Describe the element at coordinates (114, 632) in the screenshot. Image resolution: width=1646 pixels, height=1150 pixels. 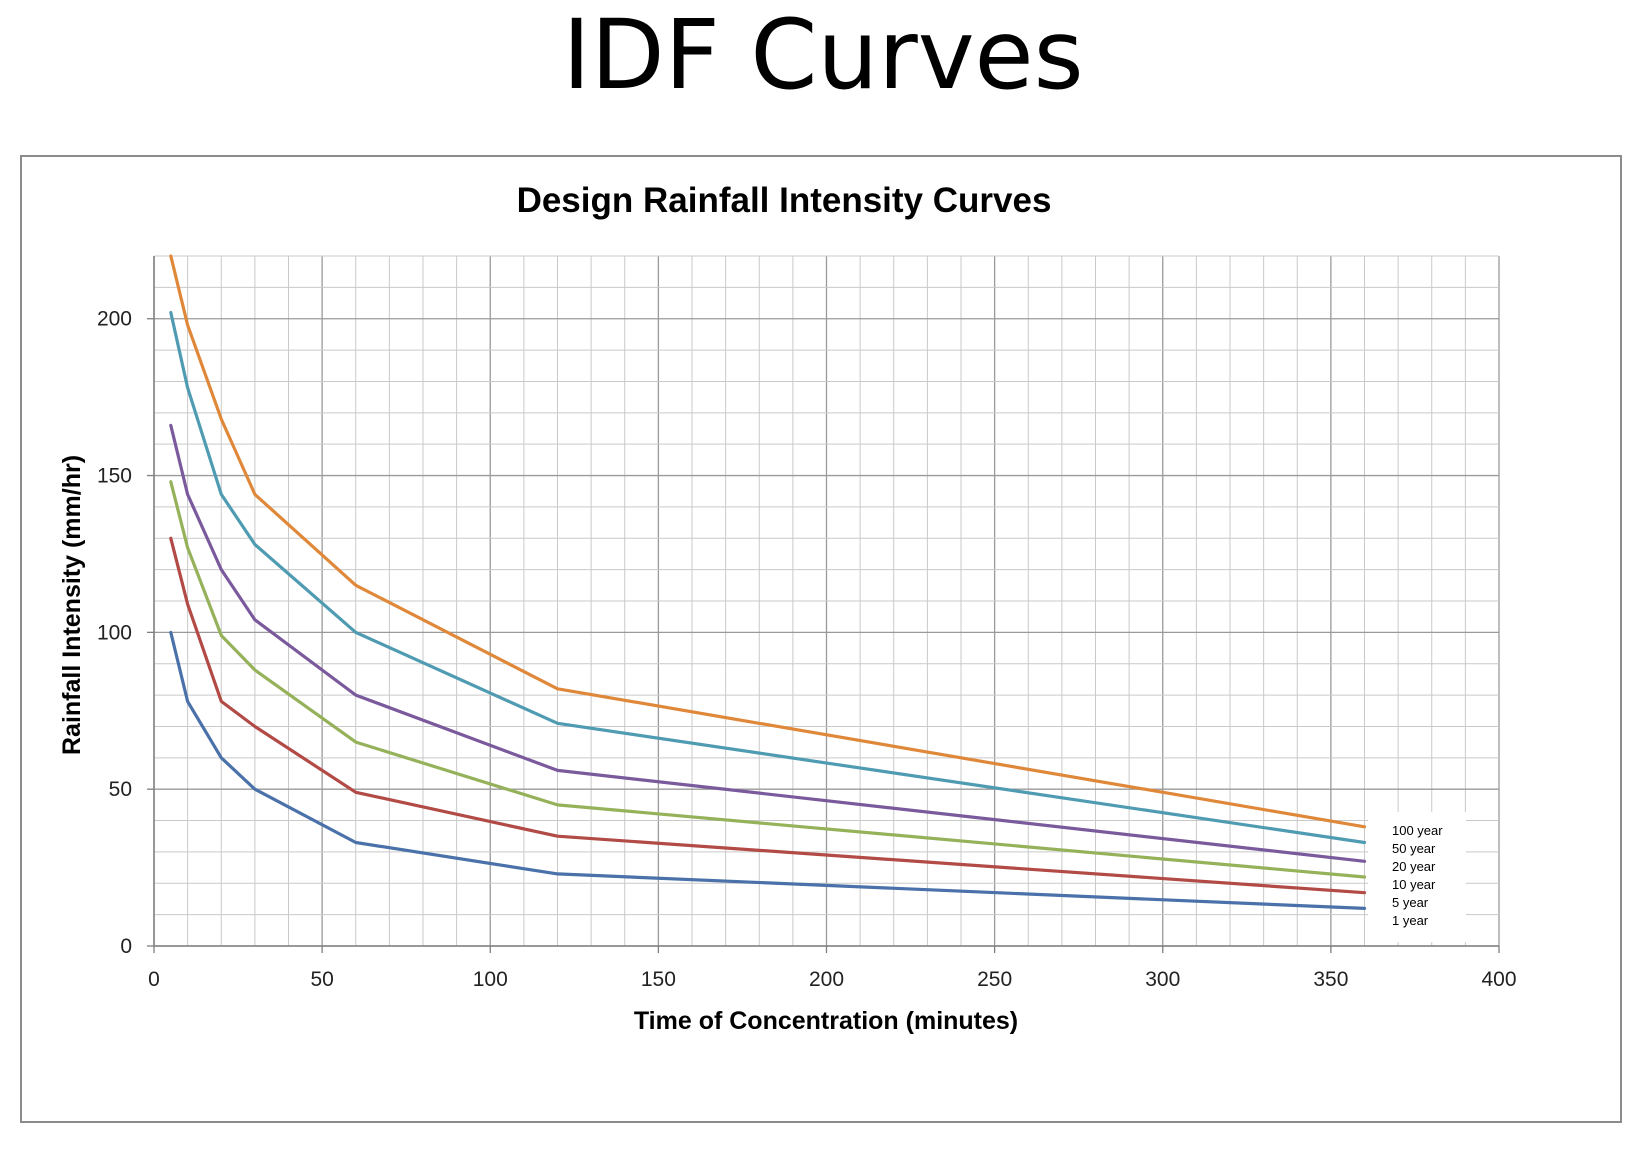
I see `y-tick-label: 100` at that location.